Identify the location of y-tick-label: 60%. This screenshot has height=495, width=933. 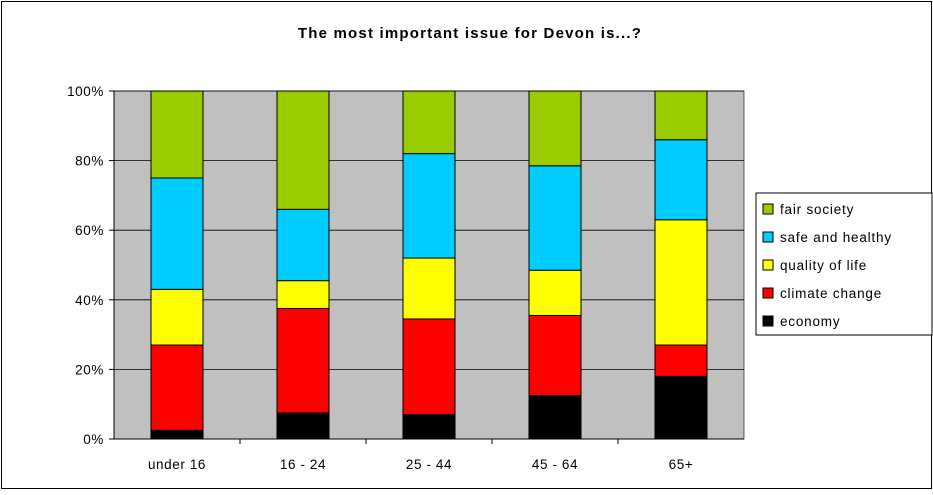
(89, 230).